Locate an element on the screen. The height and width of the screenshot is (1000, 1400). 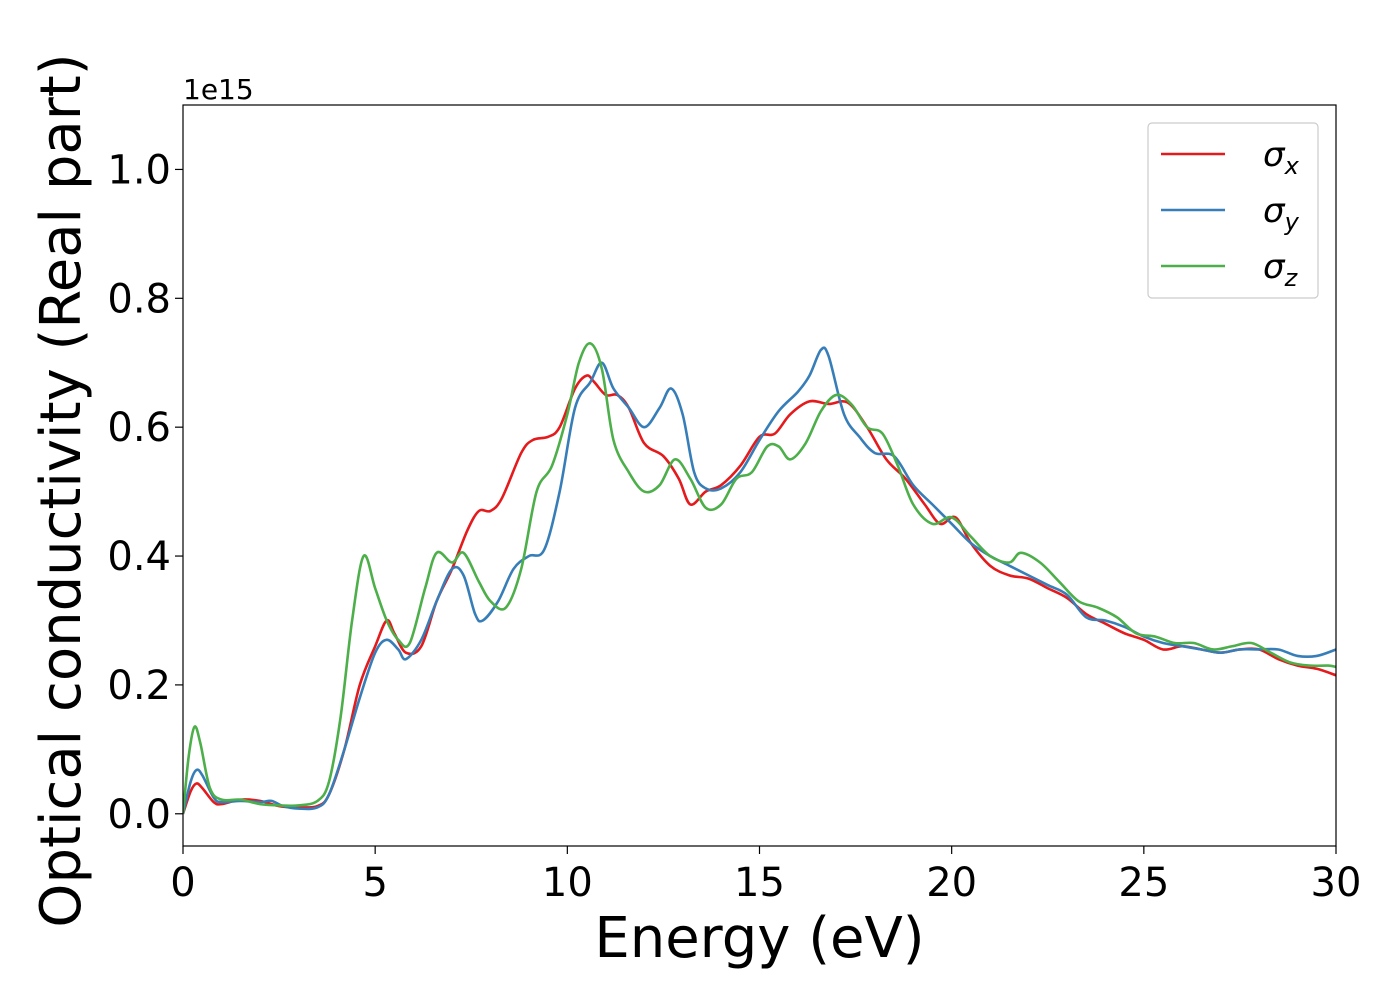
legend-subscript: x is located at coordinates (1292, 166).